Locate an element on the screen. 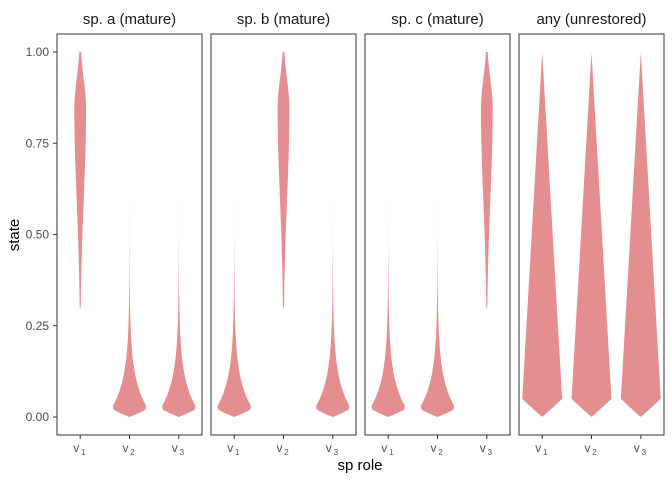 The image size is (672, 480). panel-title: sp. b (mature) is located at coordinates (283, 19).